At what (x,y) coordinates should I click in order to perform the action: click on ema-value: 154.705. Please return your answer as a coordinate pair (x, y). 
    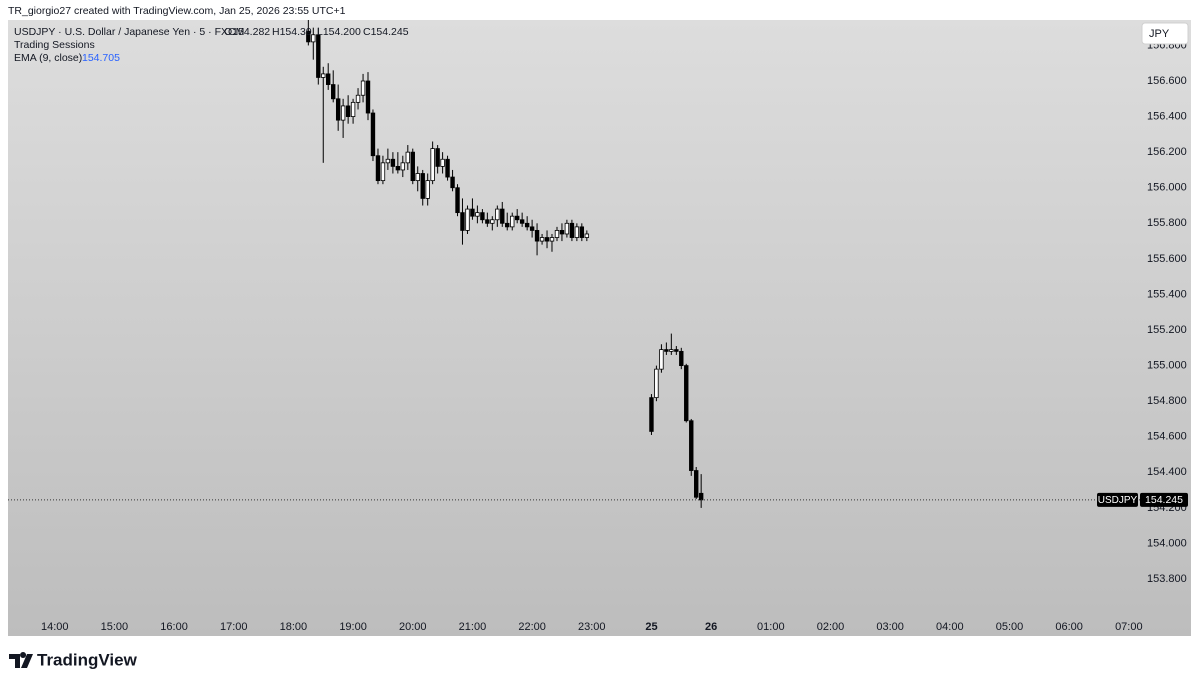
    Looking at the image, I should click on (101, 58).